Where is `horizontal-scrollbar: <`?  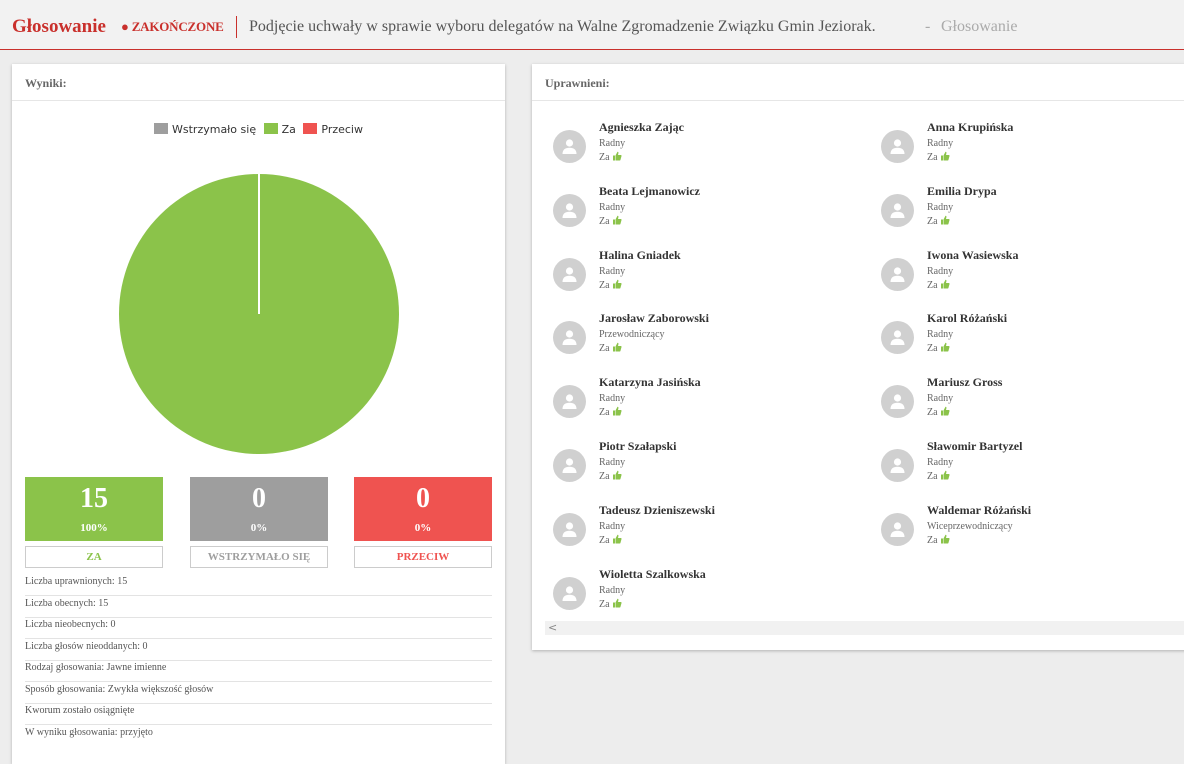 horizontal-scrollbar: < is located at coordinates (864, 628).